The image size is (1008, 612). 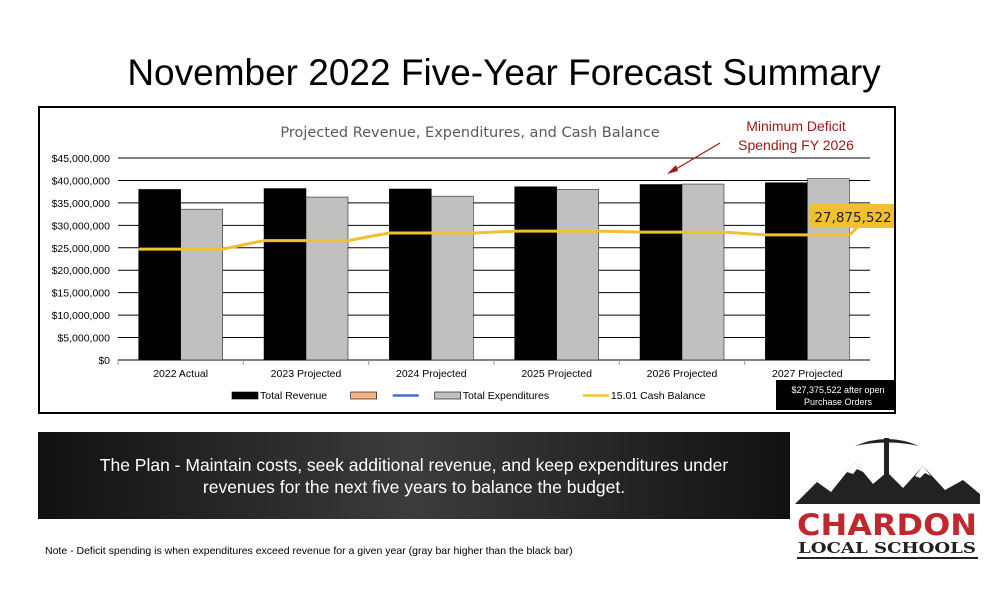 I want to click on y-tick-label: $10,000,000, so click(x=81, y=316).